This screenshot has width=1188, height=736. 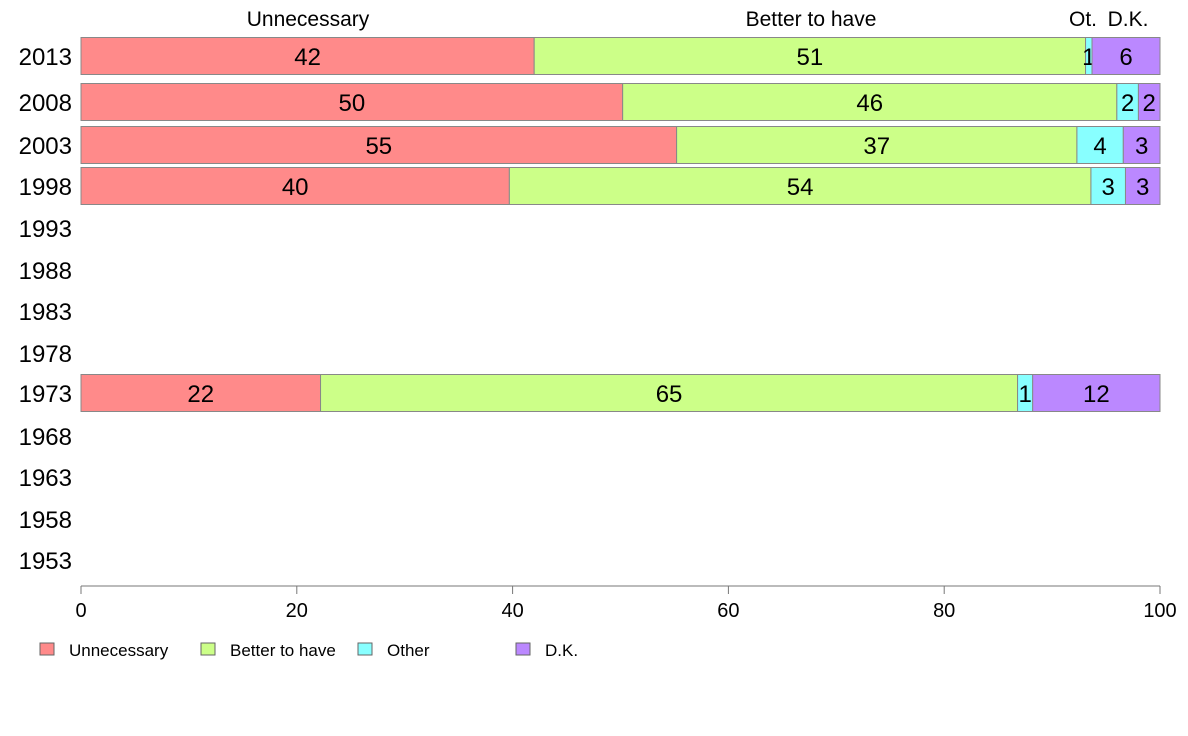 I want to click on bar-segment-1998-unnecessary, so click(x=295, y=186).